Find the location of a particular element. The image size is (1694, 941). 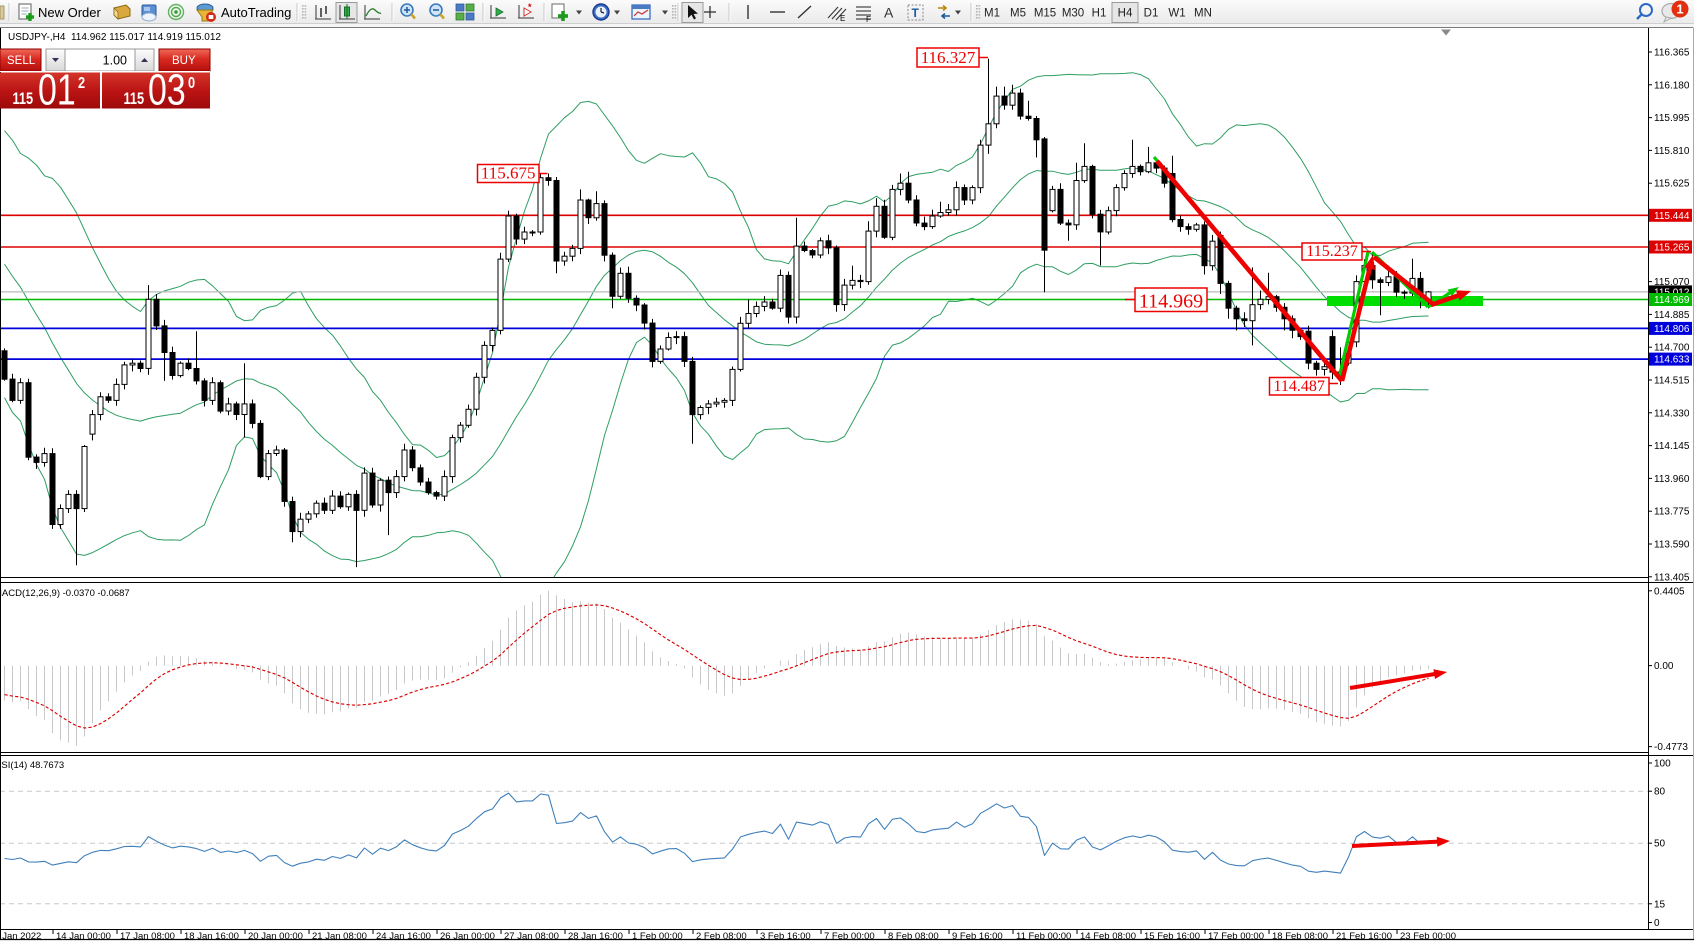

svg-text: 115.444 is located at coordinates (1672, 216).